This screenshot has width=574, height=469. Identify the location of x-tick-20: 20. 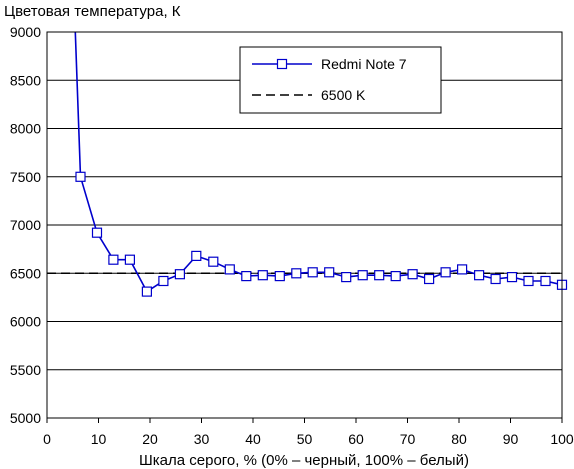
(150, 439).